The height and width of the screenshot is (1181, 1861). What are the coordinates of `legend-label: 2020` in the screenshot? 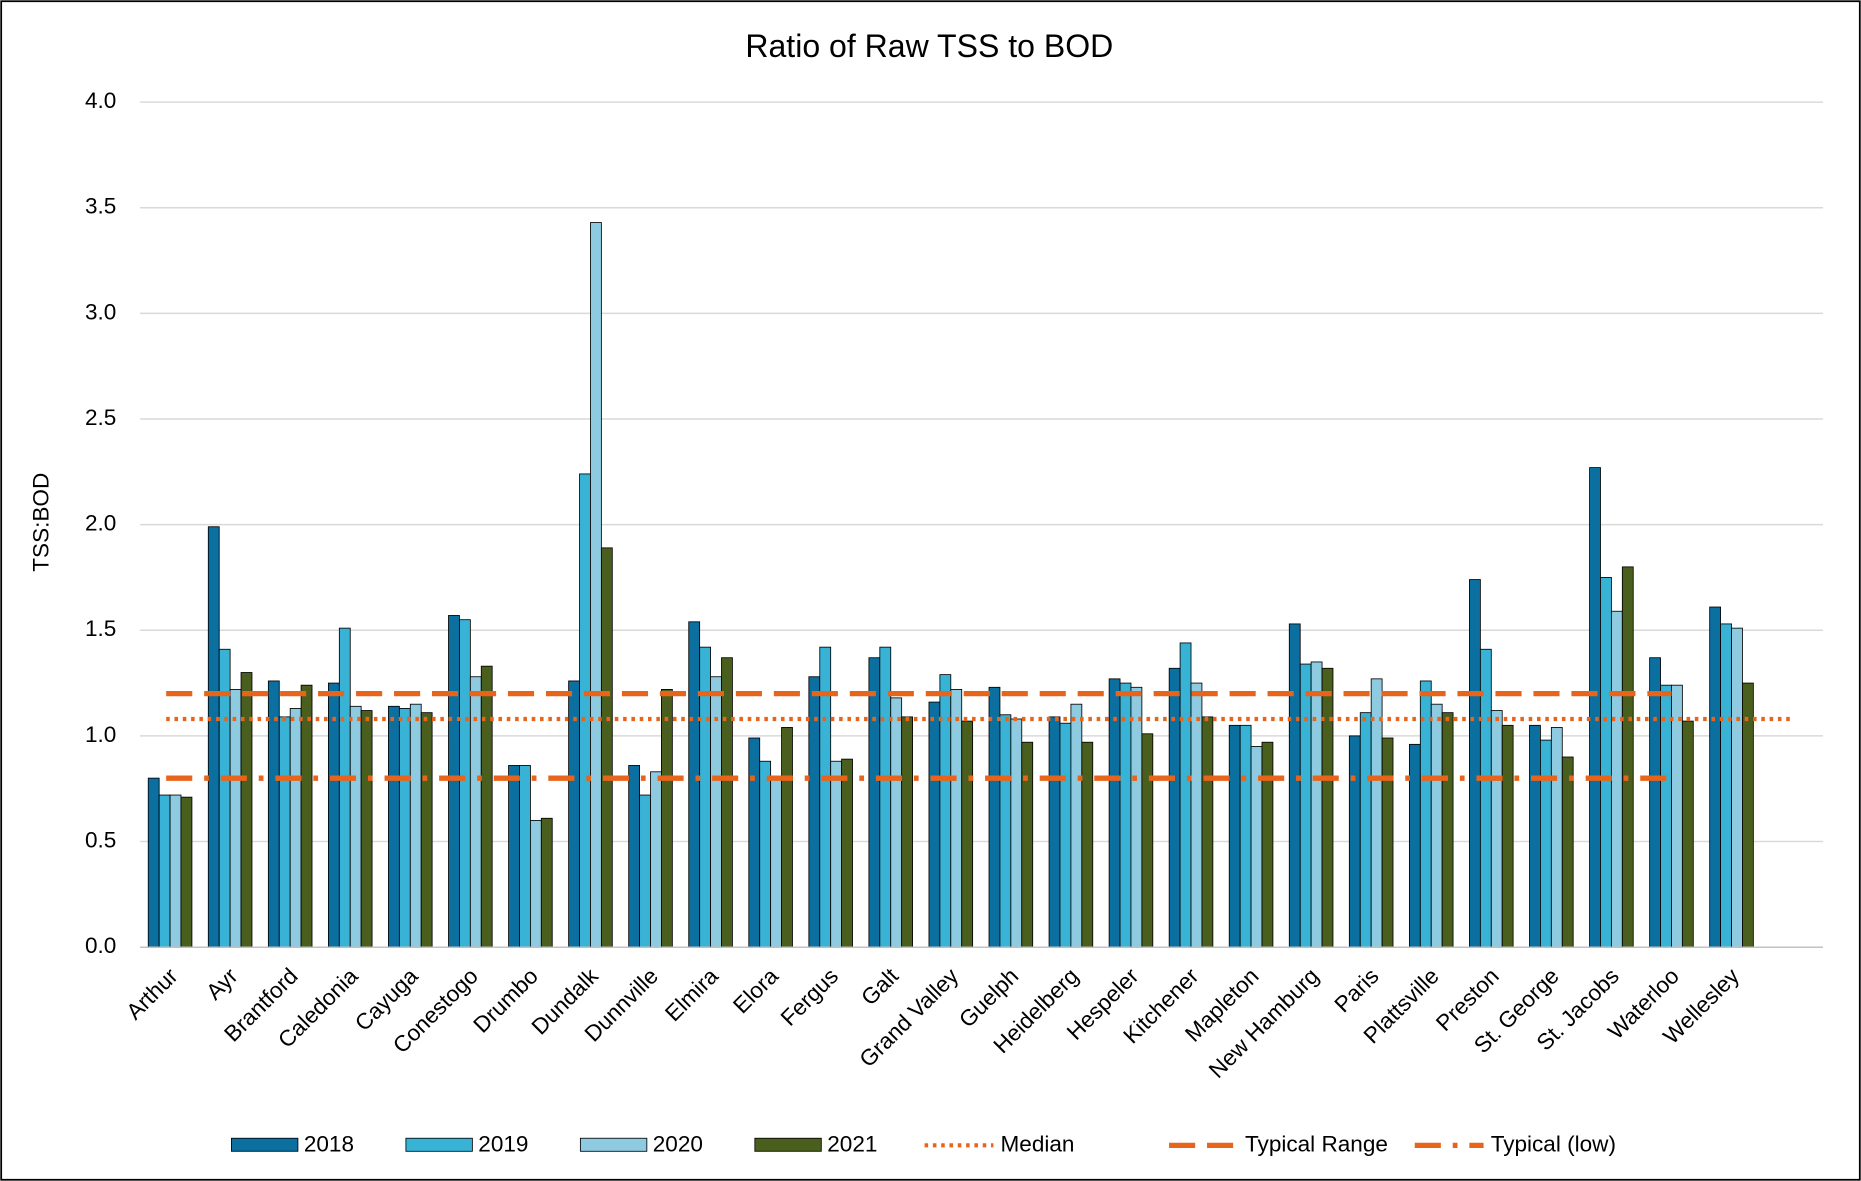 It's located at (678, 1143).